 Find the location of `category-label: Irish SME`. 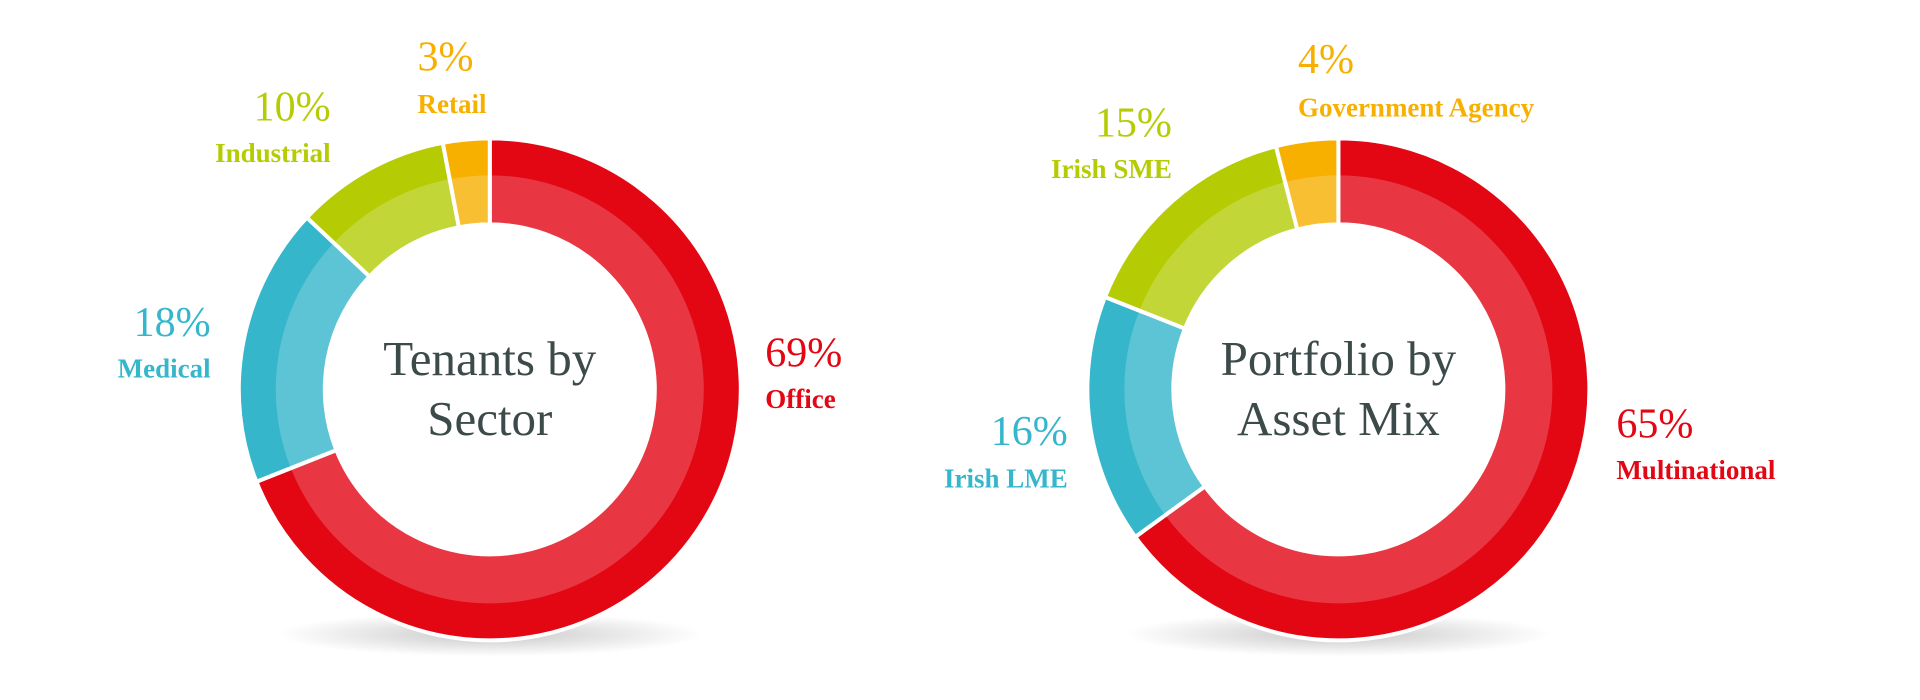

category-label: Irish SME is located at coordinates (1111, 169).